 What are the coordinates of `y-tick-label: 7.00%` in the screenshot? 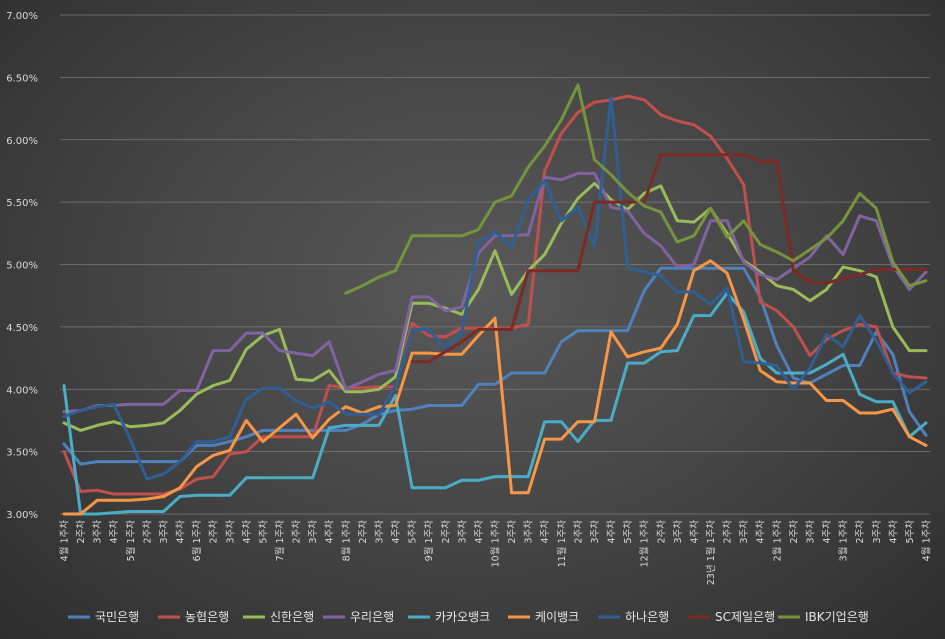 It's located at (22, 16).